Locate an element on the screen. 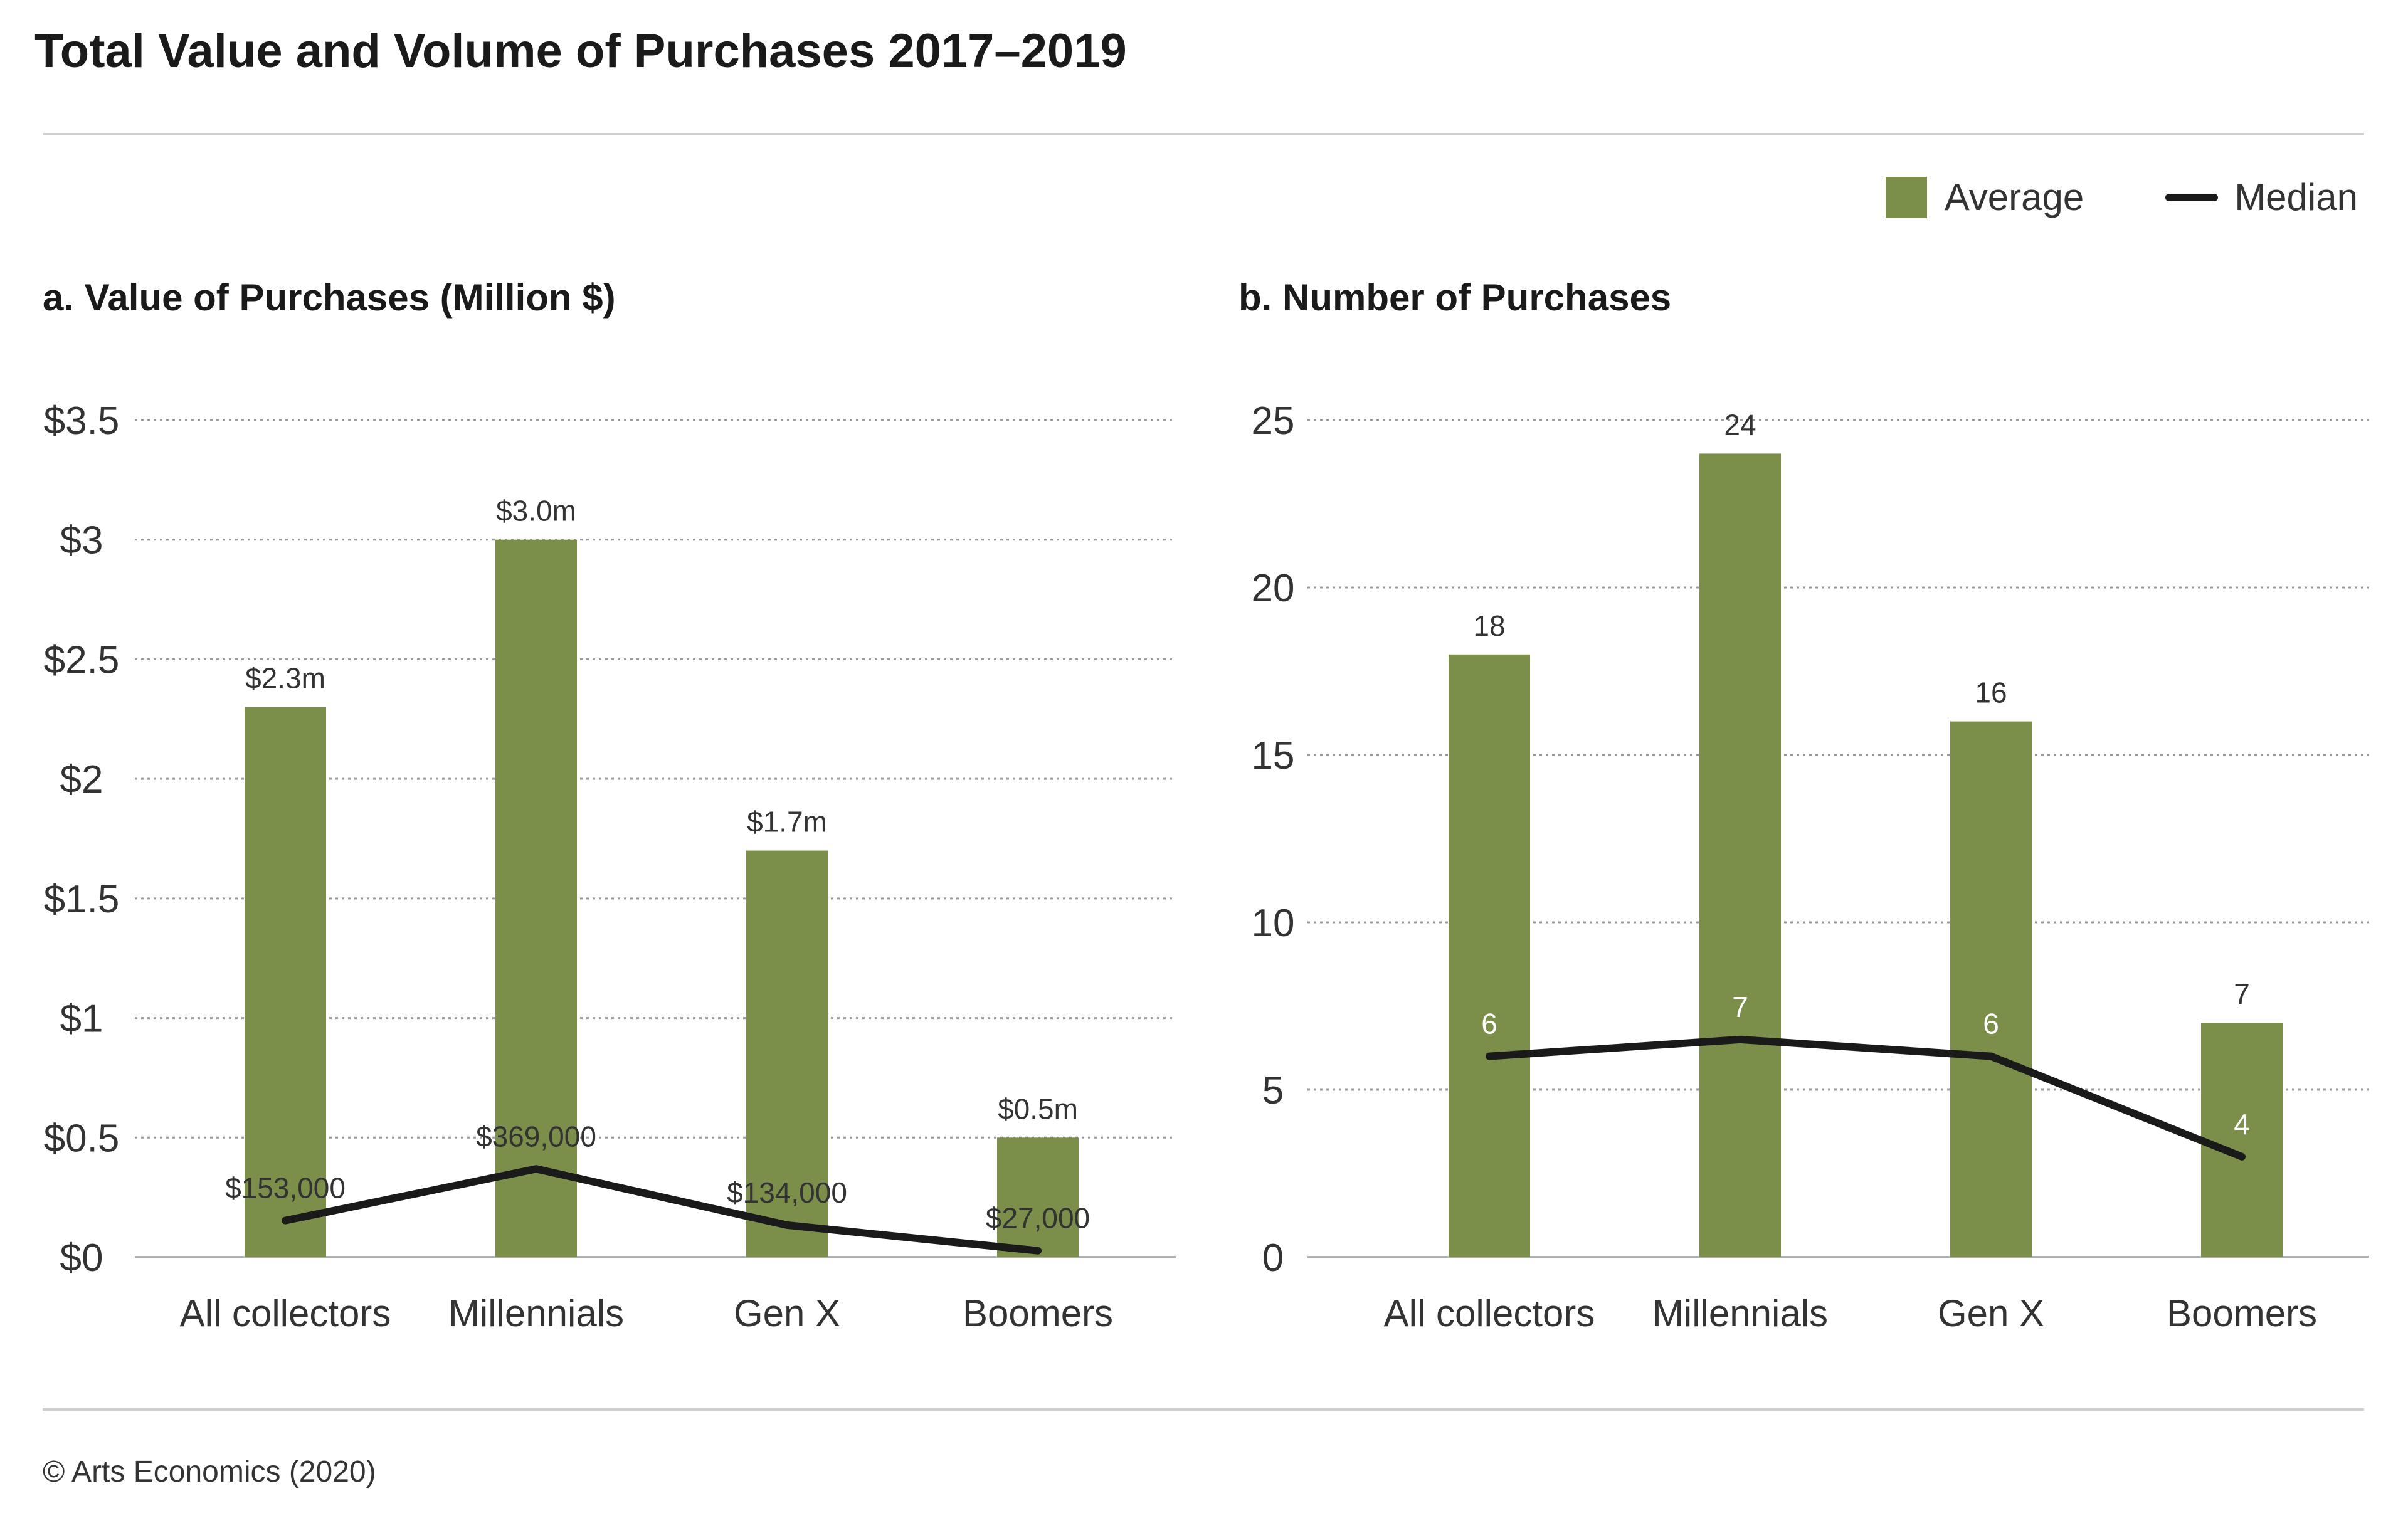 The height and width of the screenshot is (1518, 2408). legend-label-average: Average is located at coordinates (2014, 197).